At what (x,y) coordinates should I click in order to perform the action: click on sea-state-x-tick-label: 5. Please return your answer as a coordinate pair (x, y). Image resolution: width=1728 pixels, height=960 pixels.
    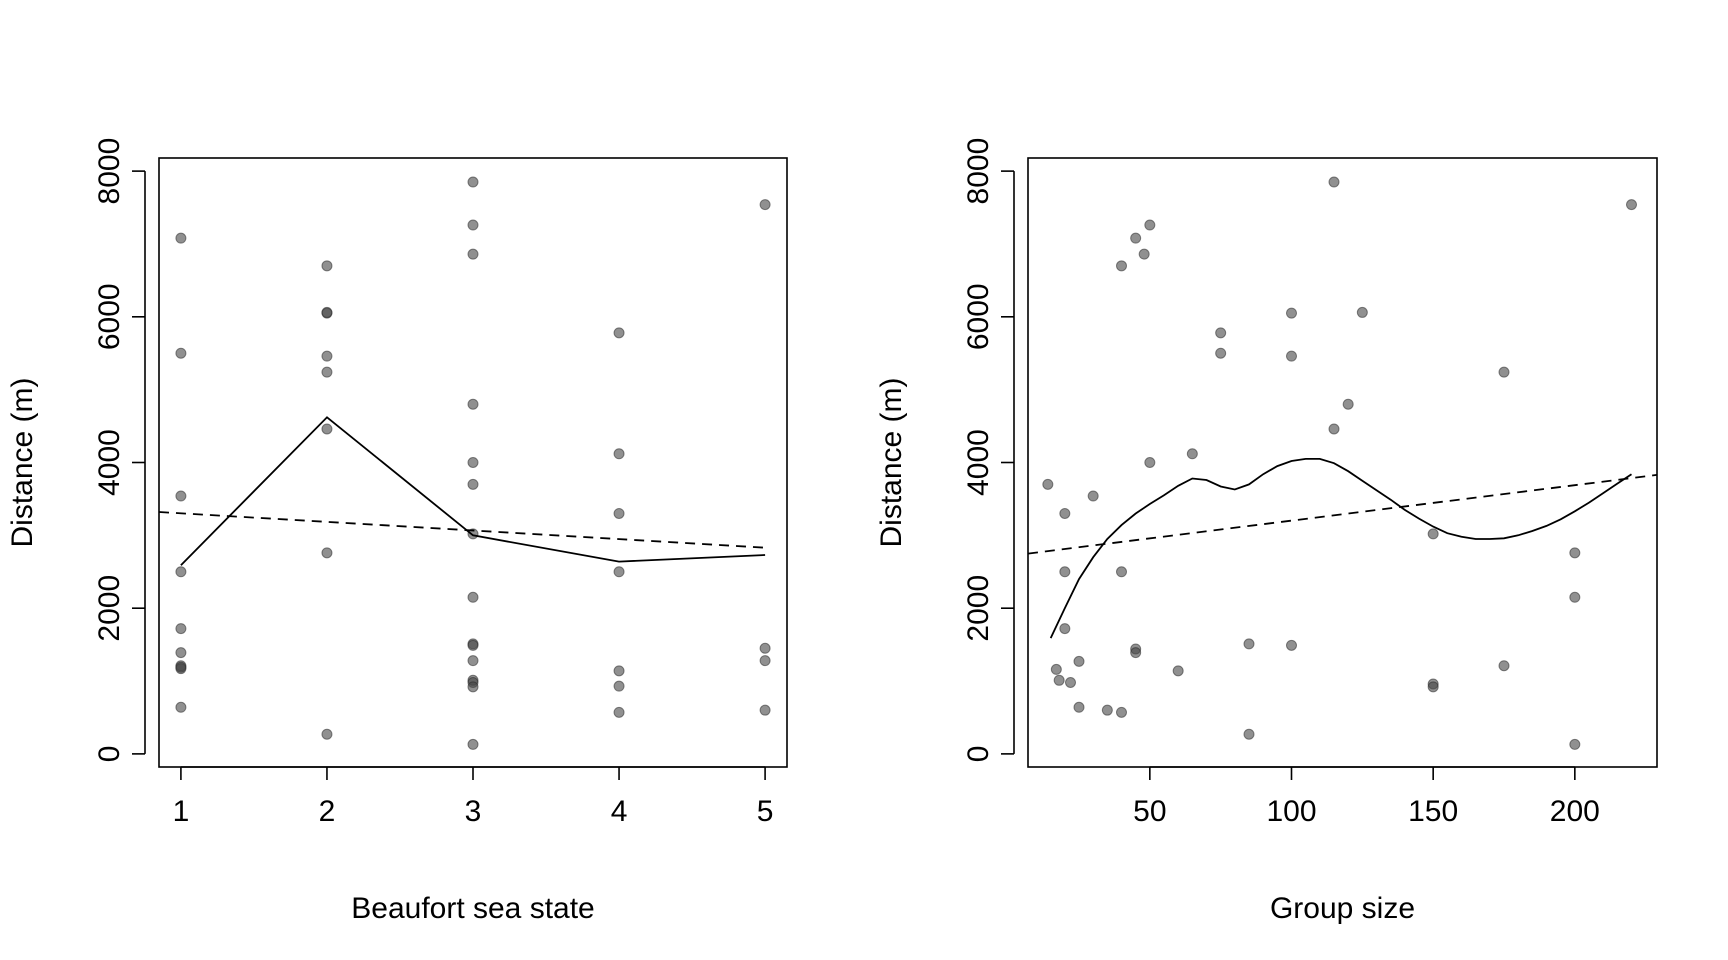
    Looking at the image, I should click on (765, 811).